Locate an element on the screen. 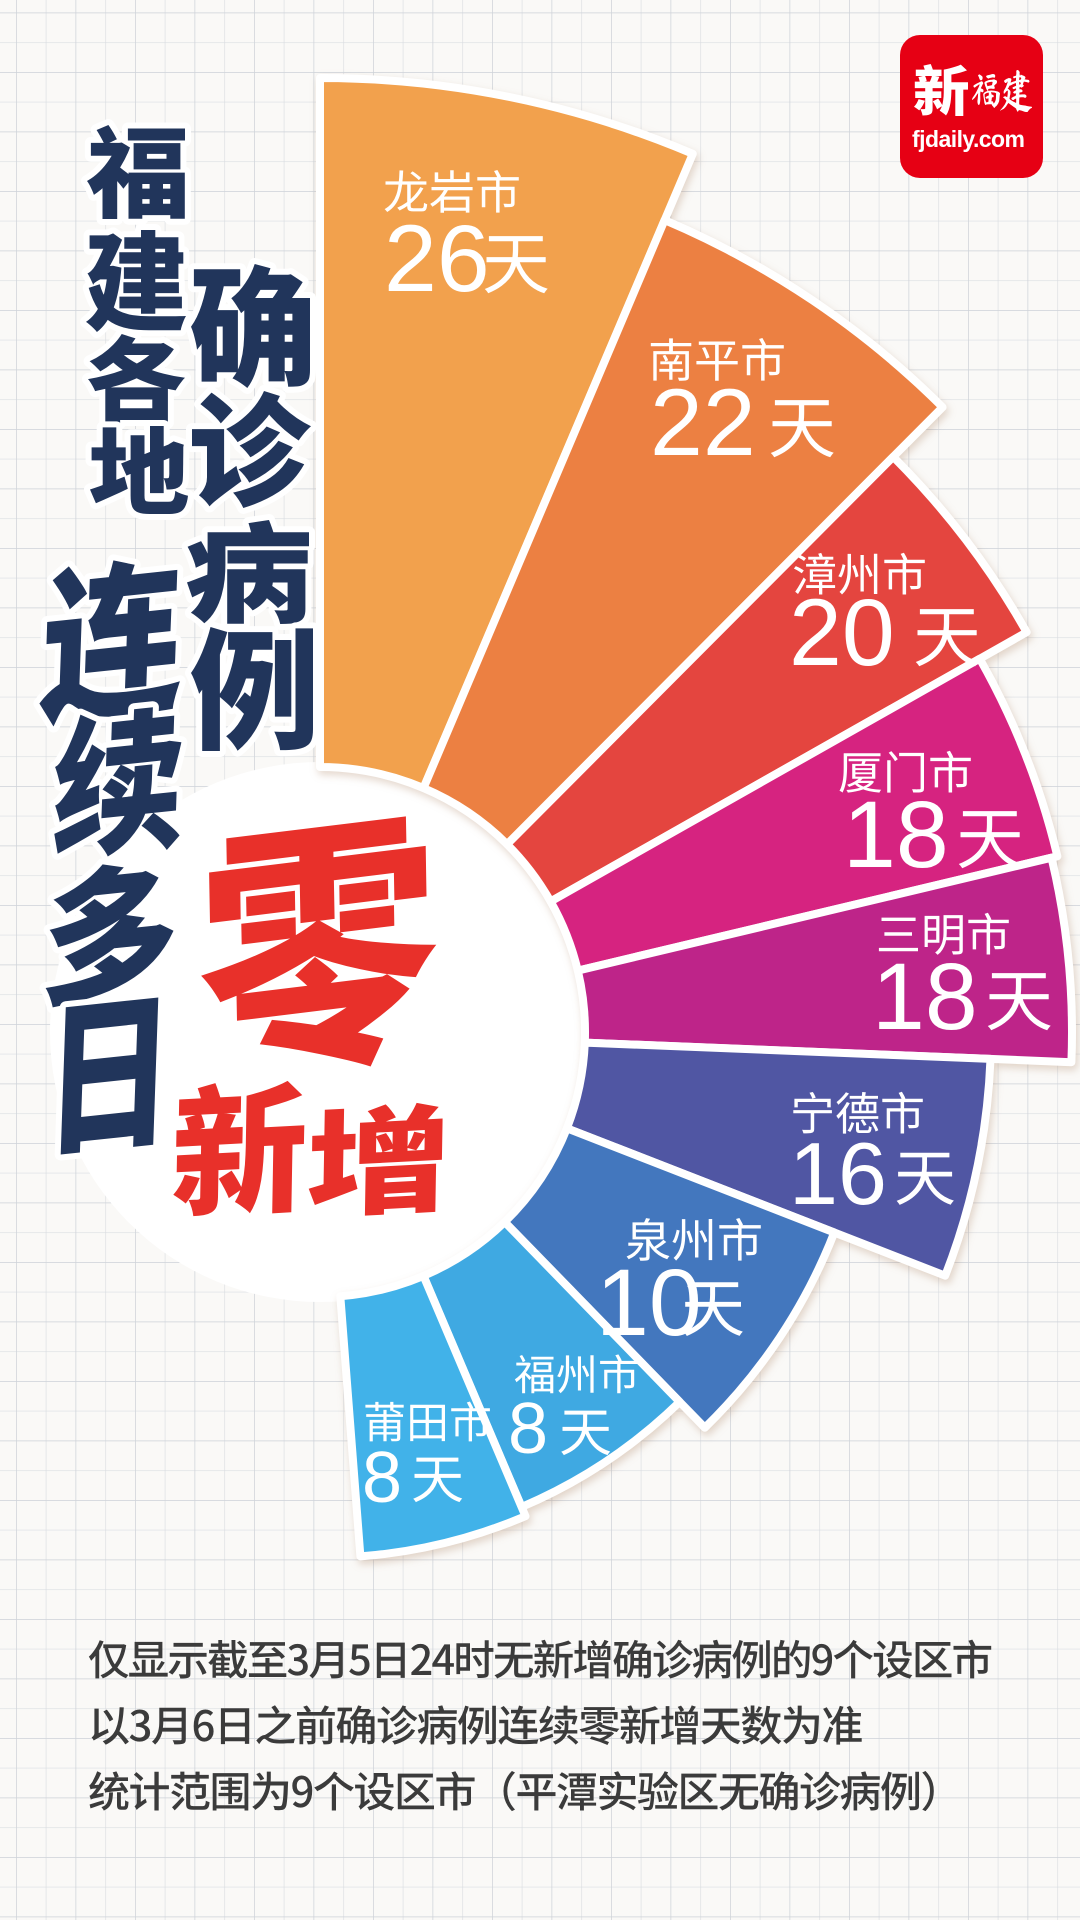 The image size is (1080, 1925). svg-text: 10 is located at coordinates (649, 1303).